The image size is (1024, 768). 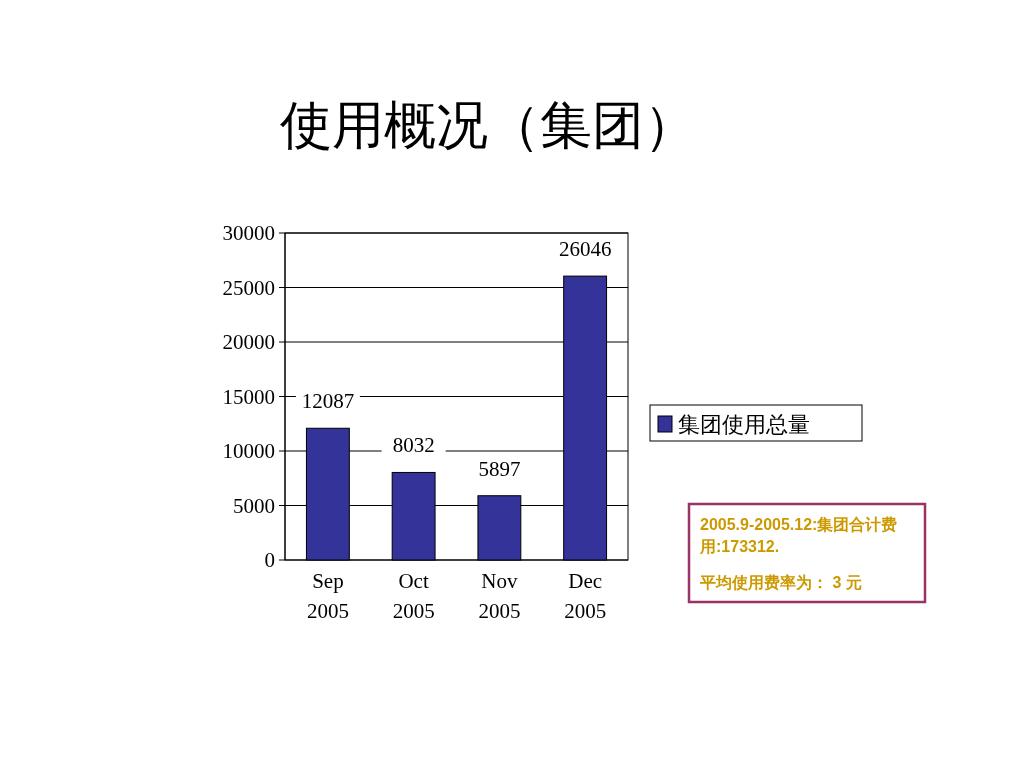 What do you see at coordinates (248, 287) in the screenshot?
I see `y-tick-label: 25000` at bounding box center [248, 287].